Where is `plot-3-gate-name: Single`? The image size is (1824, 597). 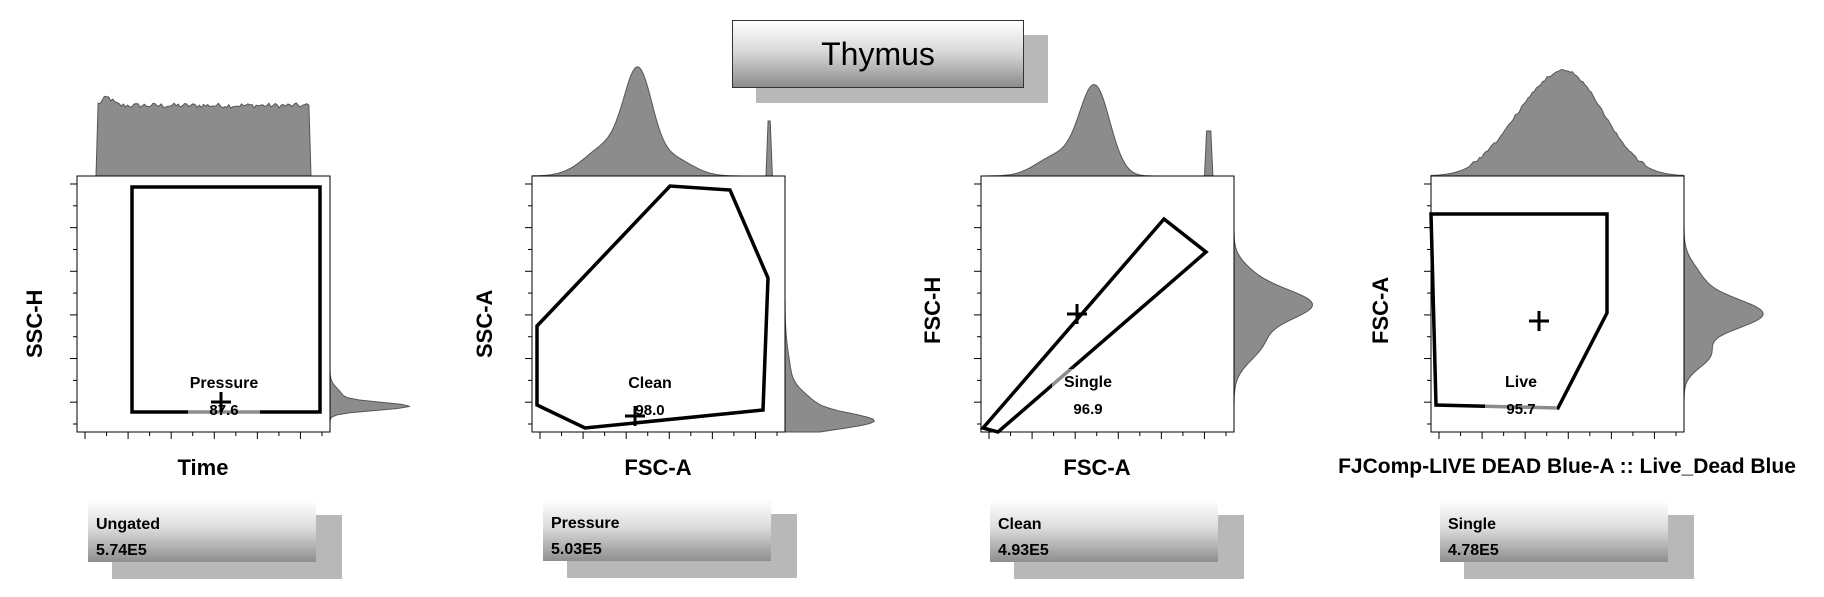 plot-3-gate-name: Single is located at coordinates (1088, 382).